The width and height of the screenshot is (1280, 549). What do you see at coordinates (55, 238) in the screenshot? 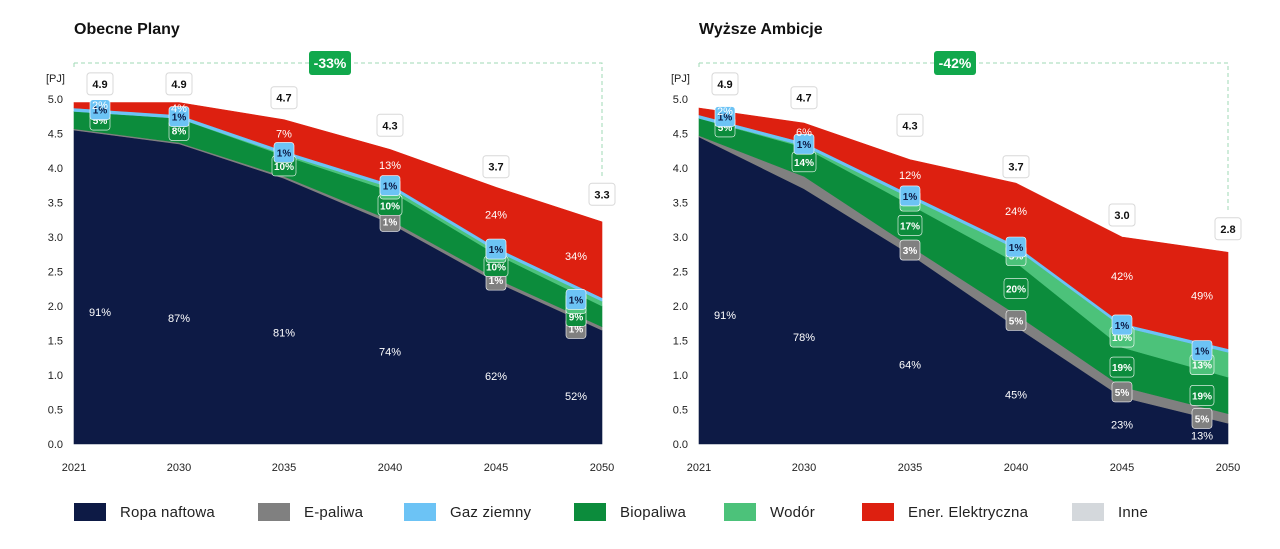
I see `y-tick-label: 3.0` at bounding box center [55, 238].